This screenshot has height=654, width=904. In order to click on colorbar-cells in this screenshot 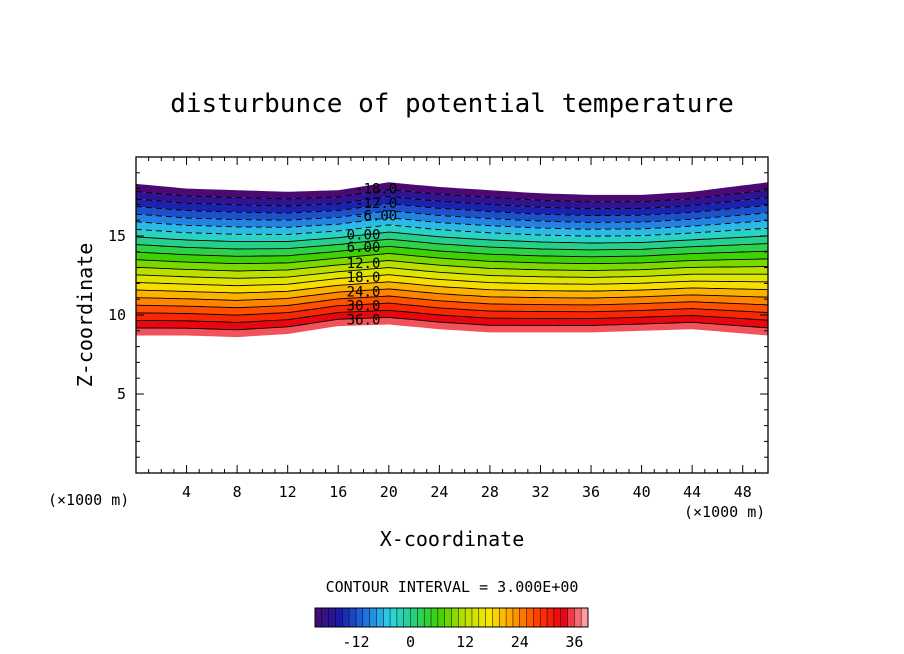, I will do `click(451, 617)`.